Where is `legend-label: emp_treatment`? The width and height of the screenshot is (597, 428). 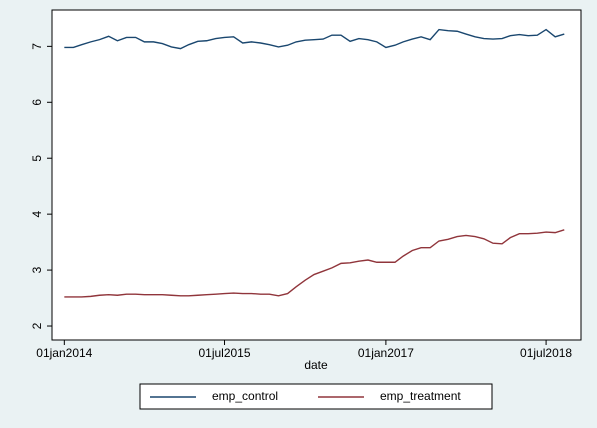
legend-label: emp_treatment is located at coordinates (420, 396).